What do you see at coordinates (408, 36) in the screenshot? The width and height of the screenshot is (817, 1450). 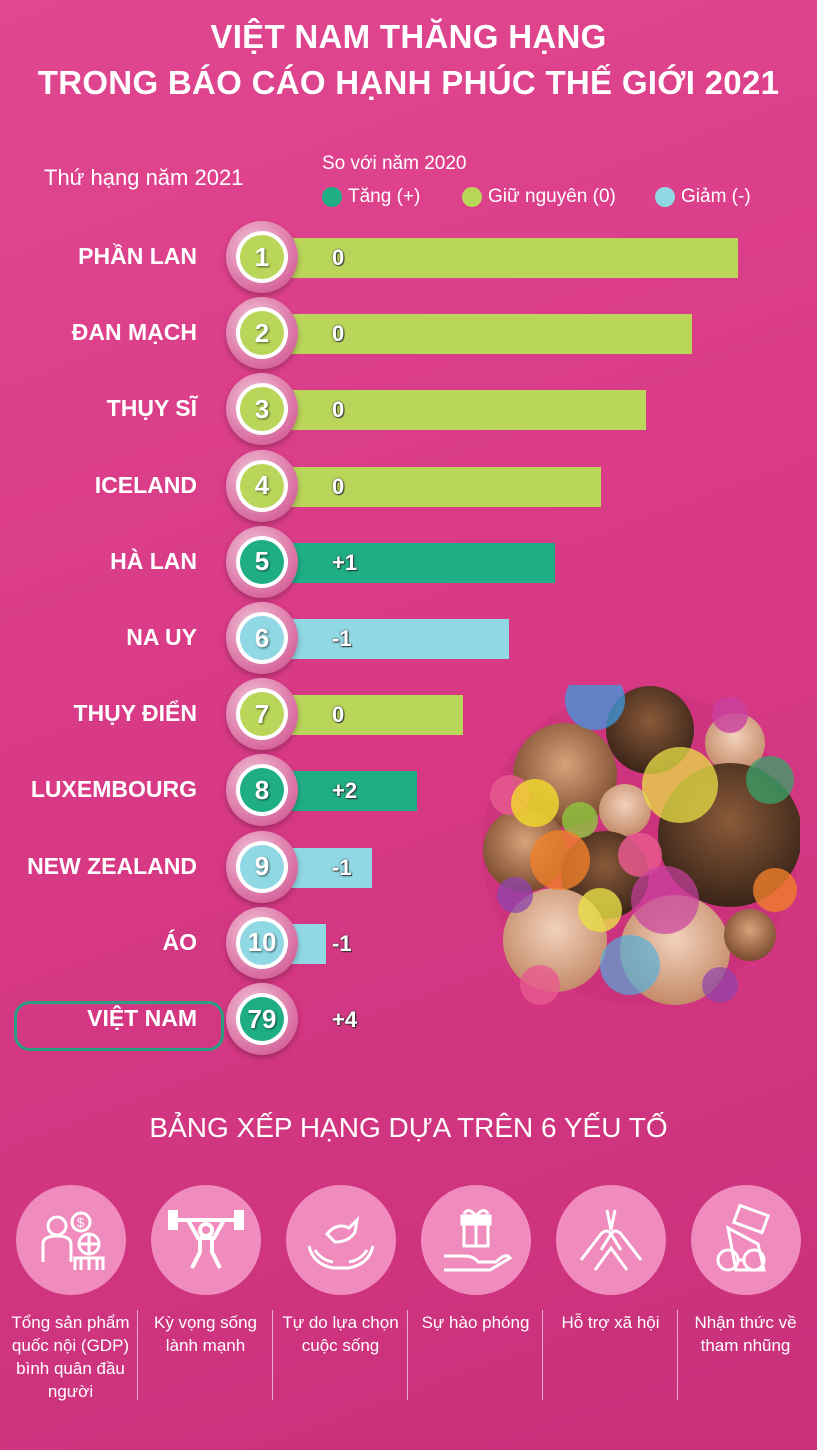 I see `title-line-1: VIỆT NAM THĂNG HẠNG` at bounding box center [408, 36].